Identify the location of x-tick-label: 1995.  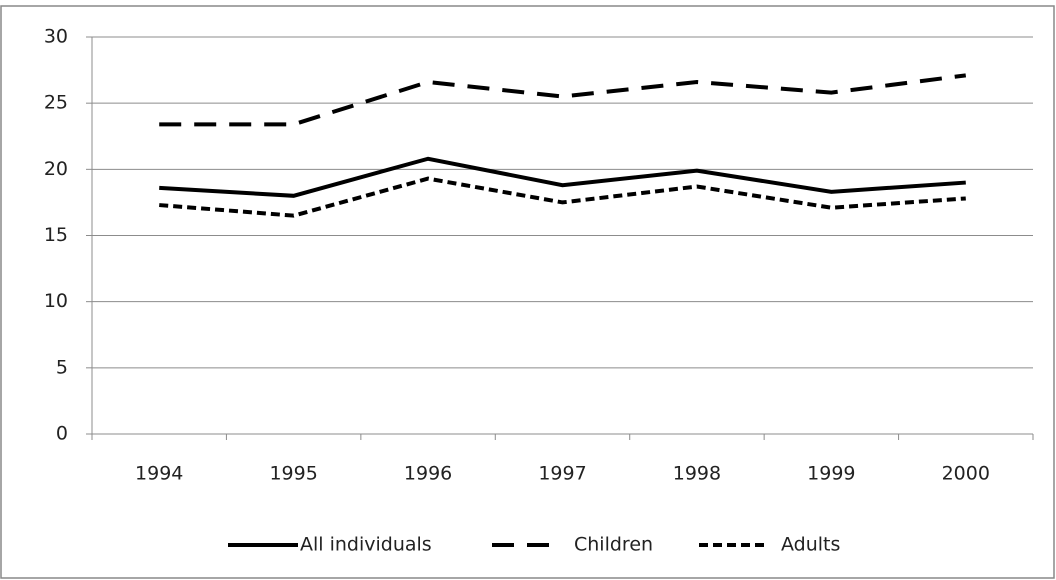
(293, 474).